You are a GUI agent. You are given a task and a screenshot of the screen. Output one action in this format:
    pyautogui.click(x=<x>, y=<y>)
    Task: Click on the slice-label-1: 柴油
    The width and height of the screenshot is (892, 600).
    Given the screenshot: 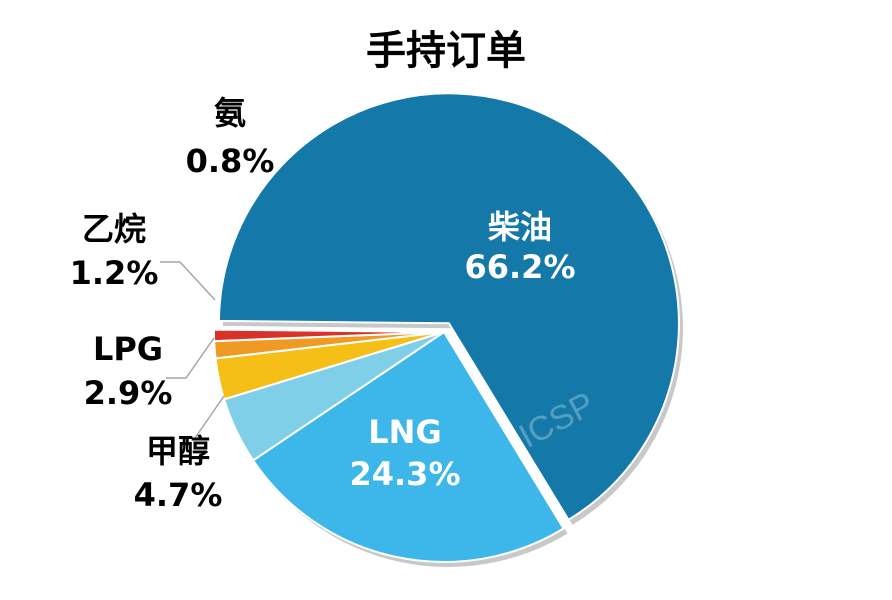 What is the action you would take?
    pyautogui.click(x=520, y=227)
    